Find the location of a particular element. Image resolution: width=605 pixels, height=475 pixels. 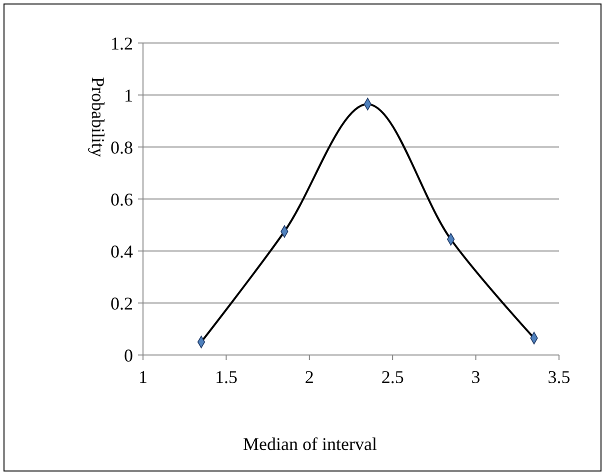

y-tick-label: 0.2 is located at coordinates (121, 303).